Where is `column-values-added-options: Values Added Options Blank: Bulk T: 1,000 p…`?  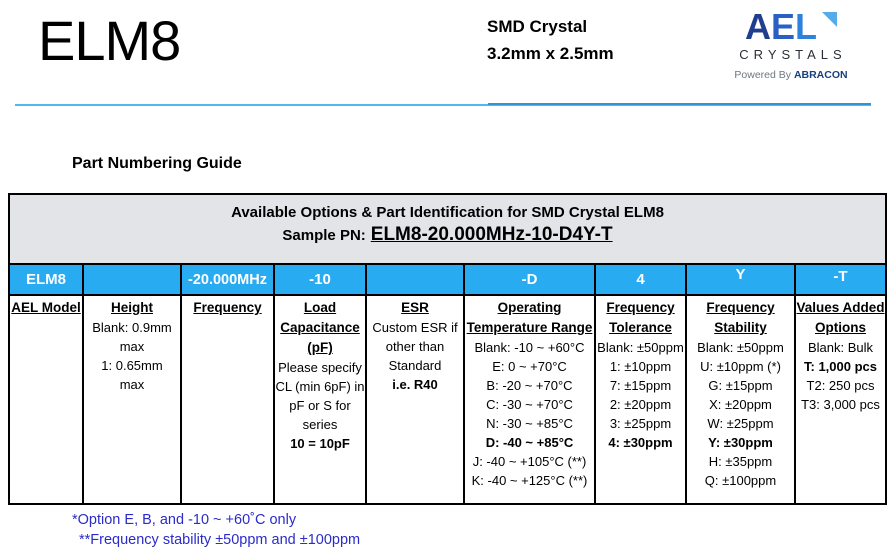
column-values-added-options: Values Added Options Blank: Bulk T: 1,000 p… is located at coordinates (839, 399).